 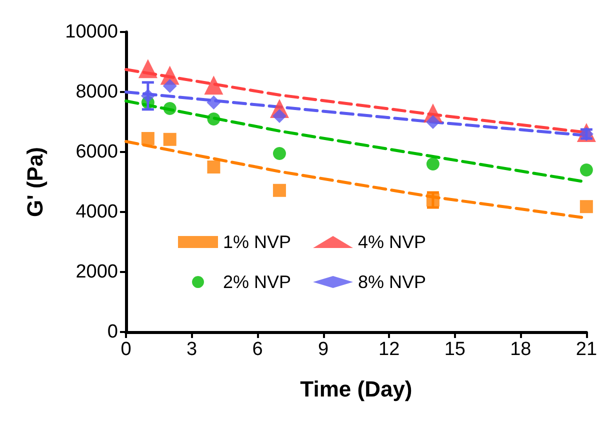 I want to click on y-tick-label: 0, so click(x=112, y=332).